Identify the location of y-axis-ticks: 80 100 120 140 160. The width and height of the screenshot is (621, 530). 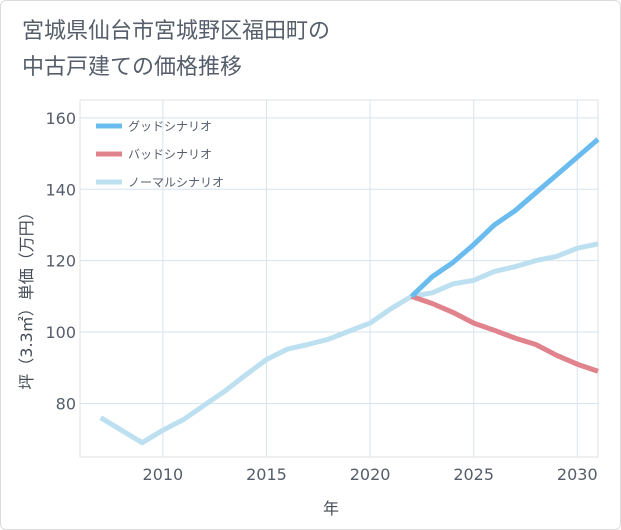
(60, 261).